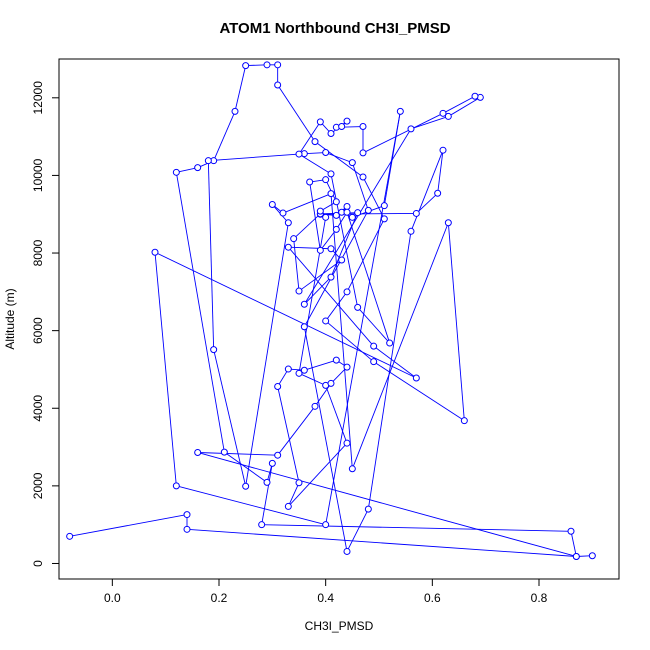 The height and width of the screenshot is (650, 650). What do you see at coordinates (219, 598) in the screenshot?
I see `x-tick-label: 0.2` at bounding box center [219, 598].